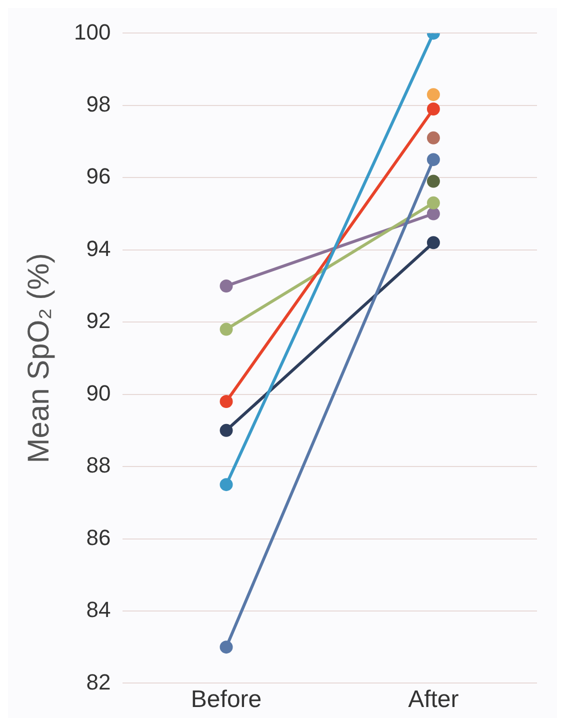  What do you see at coordinates (98, 537) in the screenshot?
I see `y-tick-label: 86` at bounding box center [98, 537].